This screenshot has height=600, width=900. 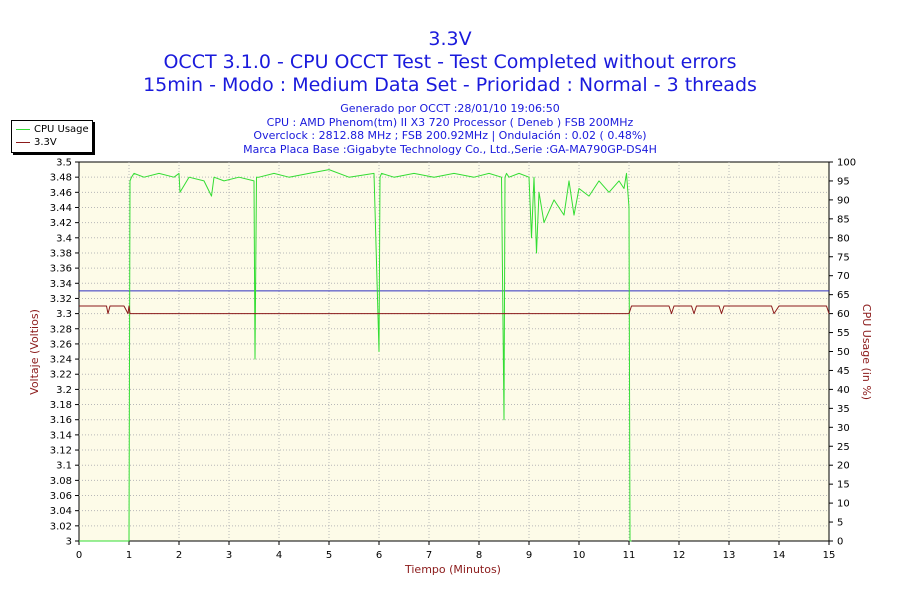 What do you see at coordinates (61, 435) in the screenshot?
I see `y-tick-label: 3.14` at bounding box center [61, 435].